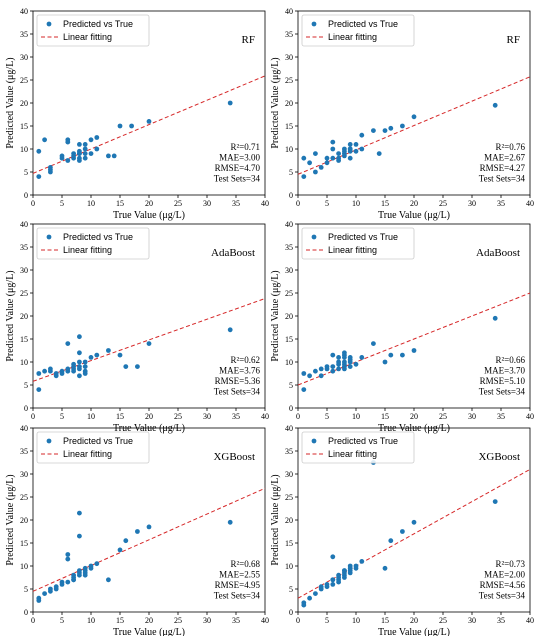 The width and height of the screenshot is (550, 636). Describe the element at coordinates (510, 564) in the screenshot. I see `metric-text: R²=0.73` at that location.